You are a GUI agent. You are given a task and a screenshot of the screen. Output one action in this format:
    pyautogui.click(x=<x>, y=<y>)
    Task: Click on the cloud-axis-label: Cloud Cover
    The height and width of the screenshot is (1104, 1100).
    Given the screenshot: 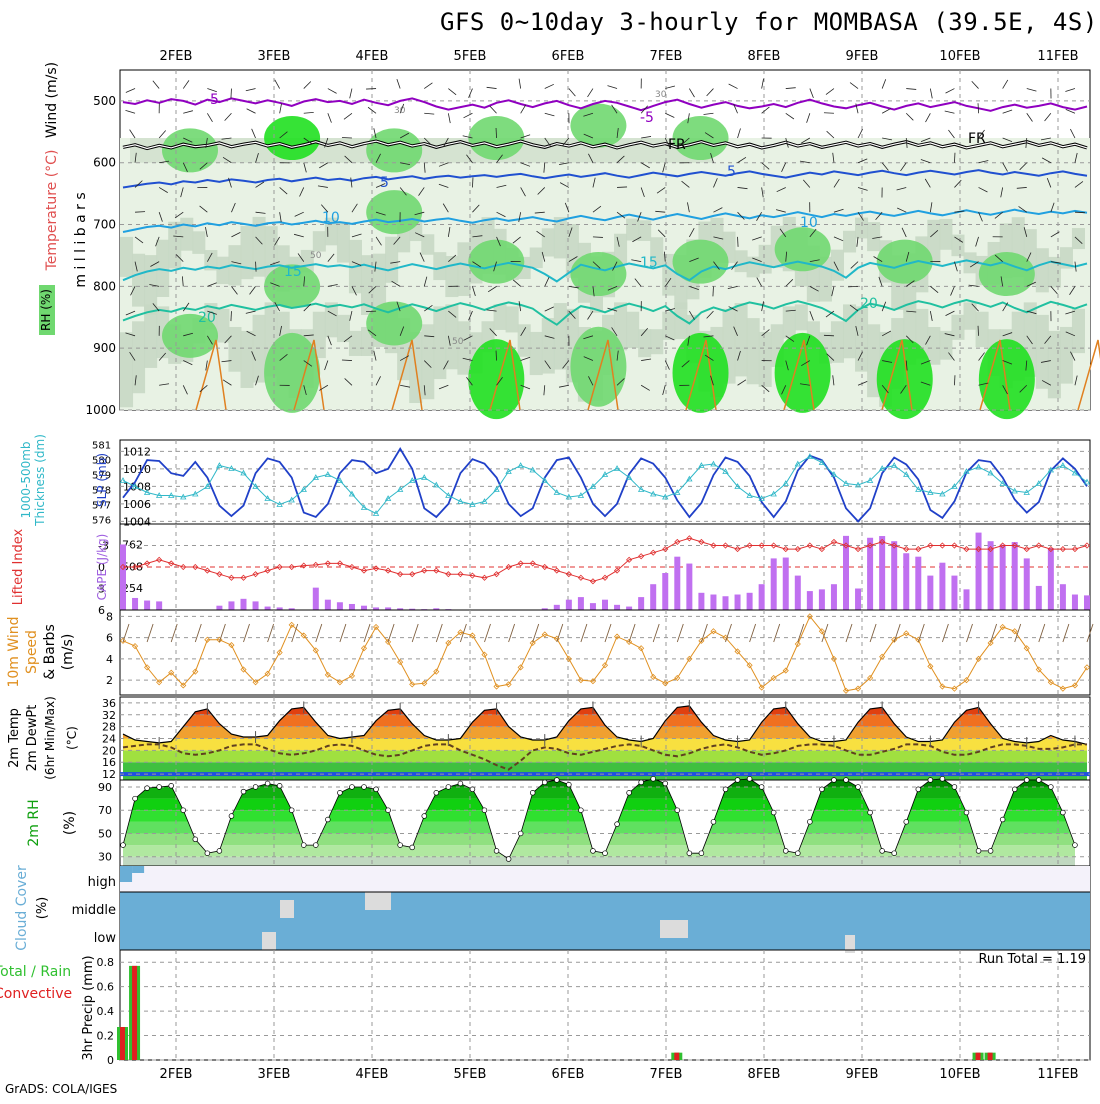 What is the action you would take?
    pyautogui.click(x=22, y=908)
    